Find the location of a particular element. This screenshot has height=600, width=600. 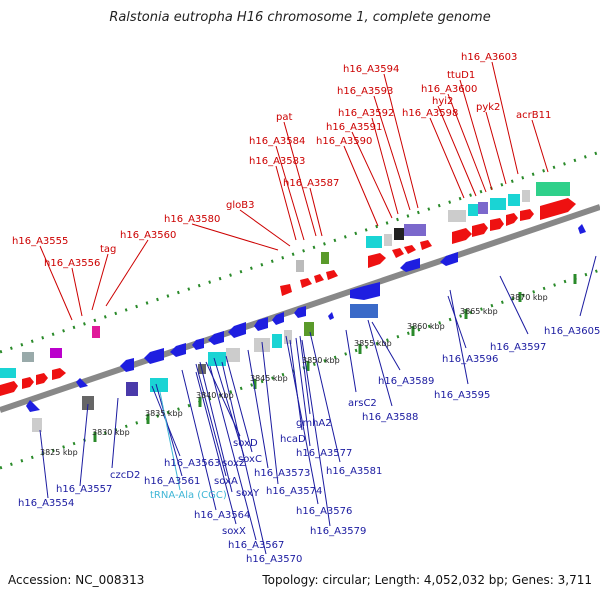

gene-label: h16_A3596 is located at coordinates (470, 359).